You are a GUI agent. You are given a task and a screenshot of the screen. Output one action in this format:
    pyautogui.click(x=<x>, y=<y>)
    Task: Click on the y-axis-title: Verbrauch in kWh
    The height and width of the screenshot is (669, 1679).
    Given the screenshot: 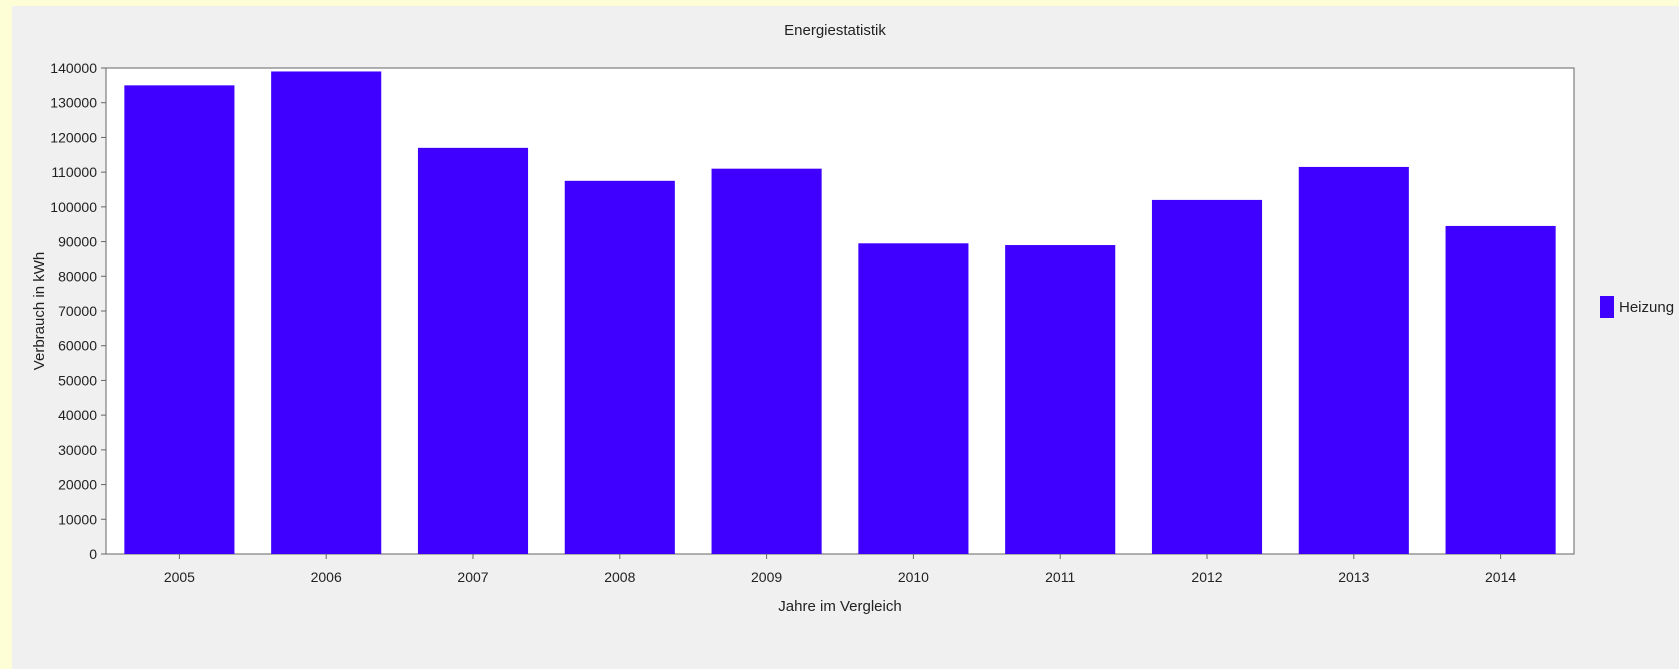 What is the action you would take?
    pyautogui.click(x=39, y=311)
    